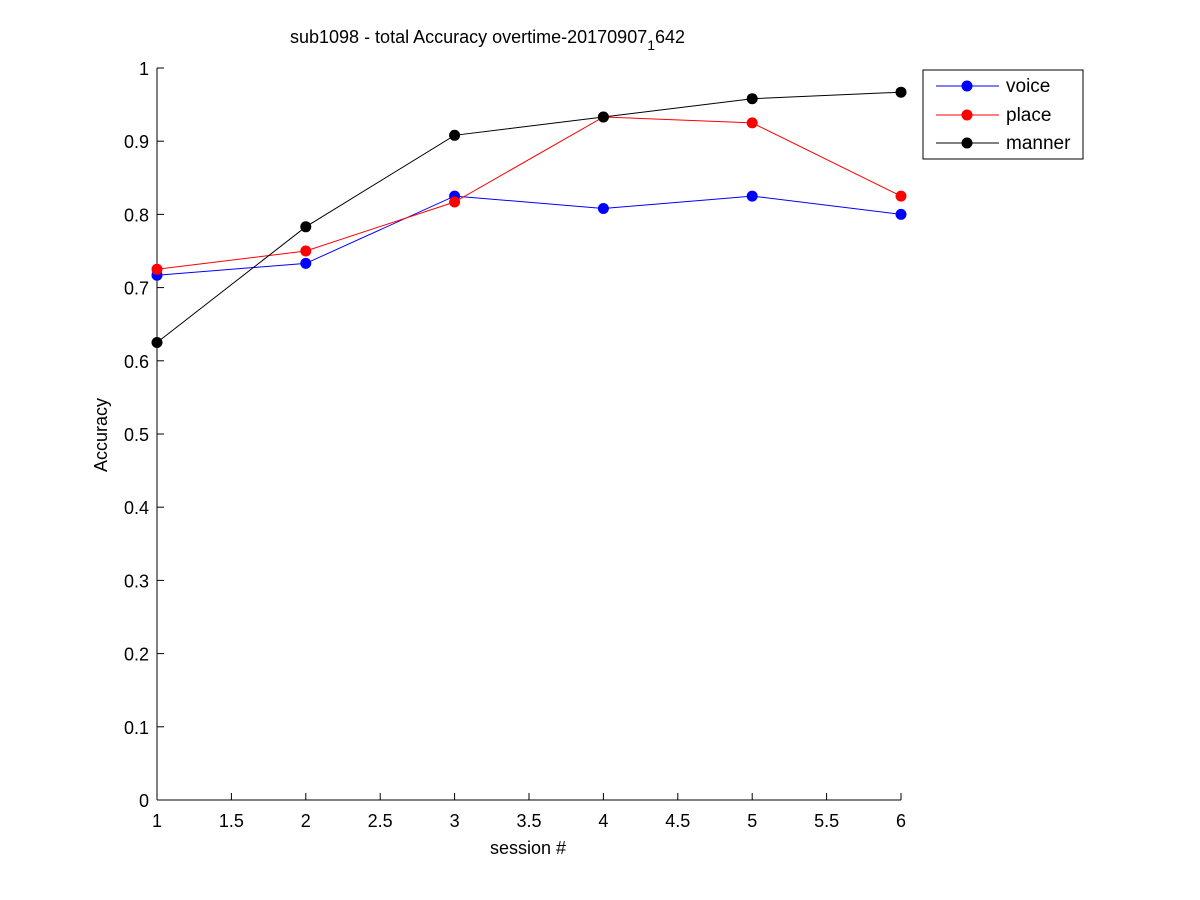  What do you see at coordinates (677, 821) in the screenshot?
I see `x-tick-label: 4.5` at bounding box center [677, 821].